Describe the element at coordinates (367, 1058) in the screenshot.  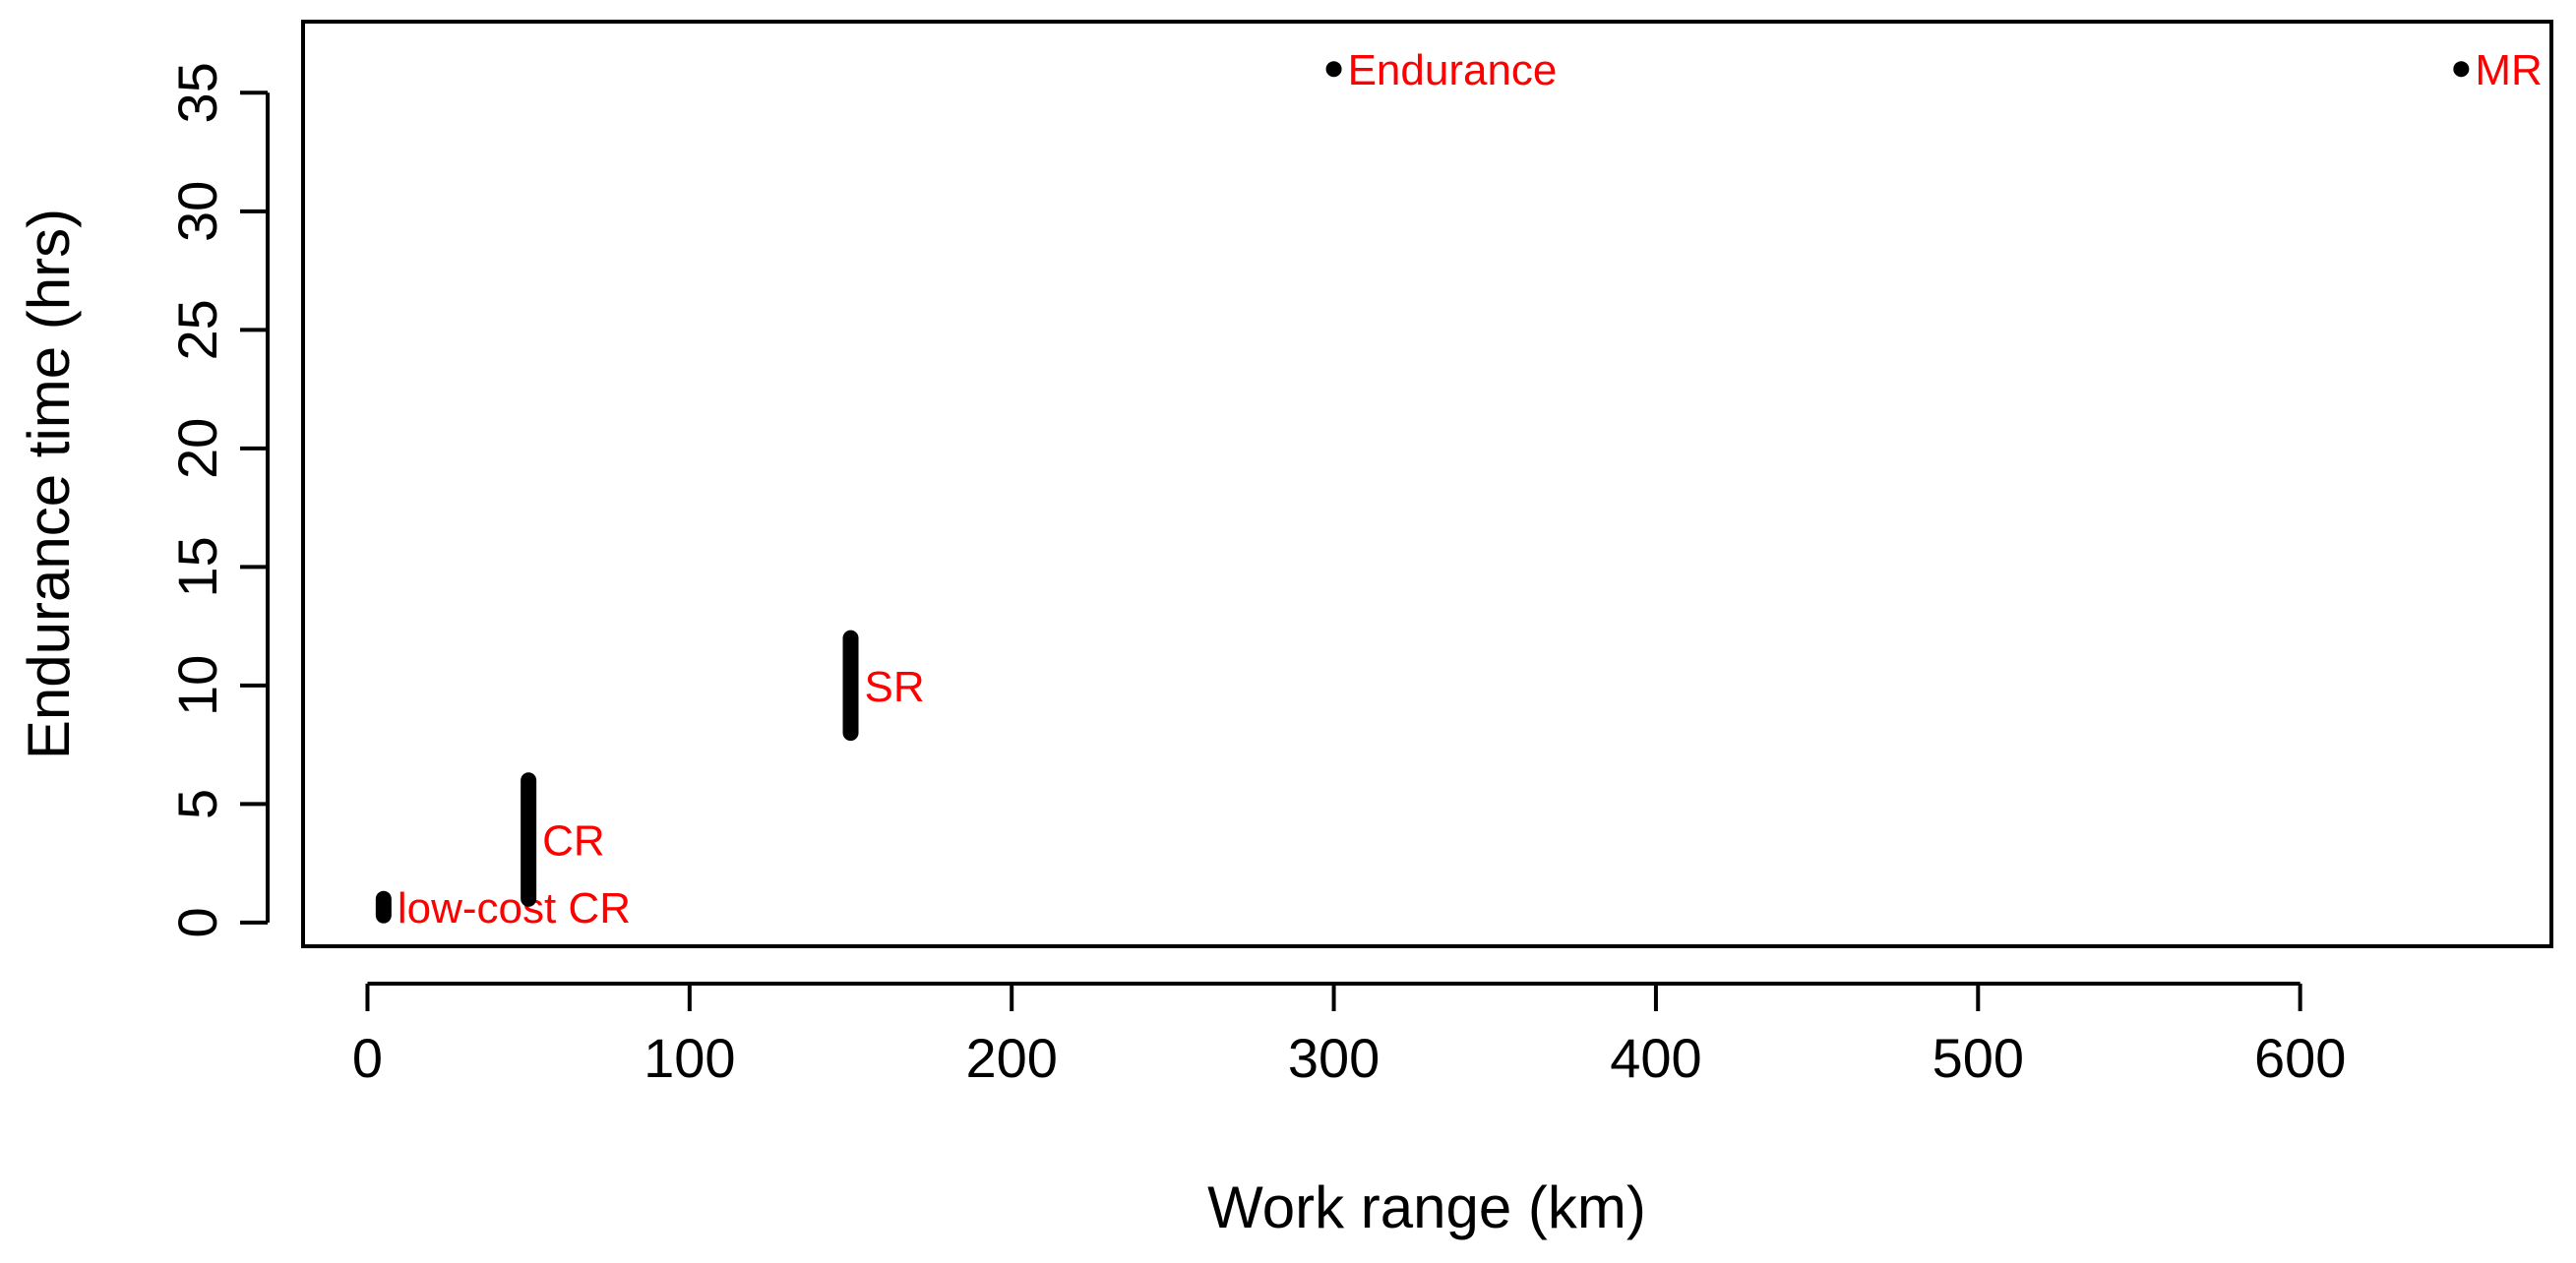
I see `x-tick-label: 0` at that location.